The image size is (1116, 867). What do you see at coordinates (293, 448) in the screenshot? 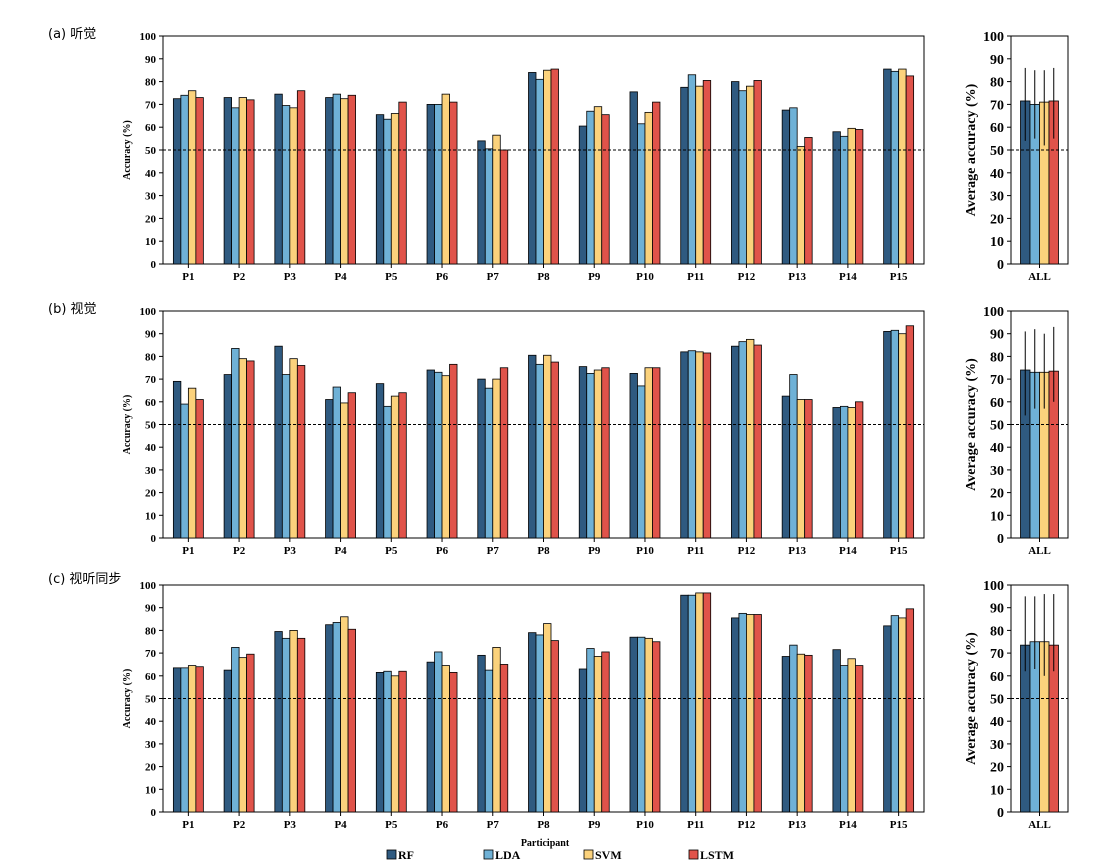
I see `bar-svm-p3` at bounding box center [293, 448].